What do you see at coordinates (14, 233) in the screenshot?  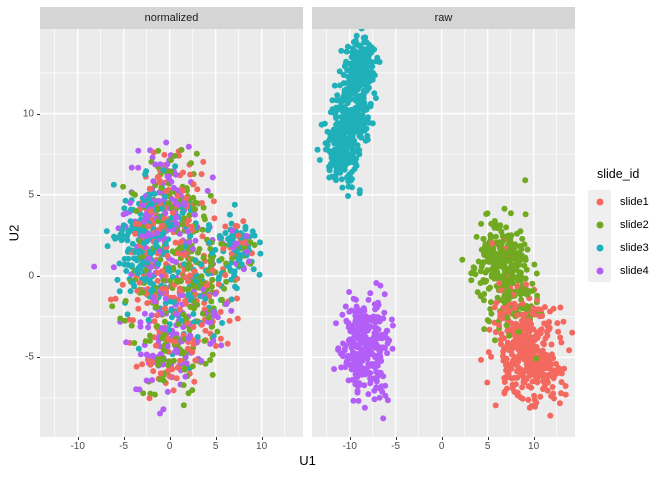 I see `y-axis-title: U2` at bounding box center [14, 233].